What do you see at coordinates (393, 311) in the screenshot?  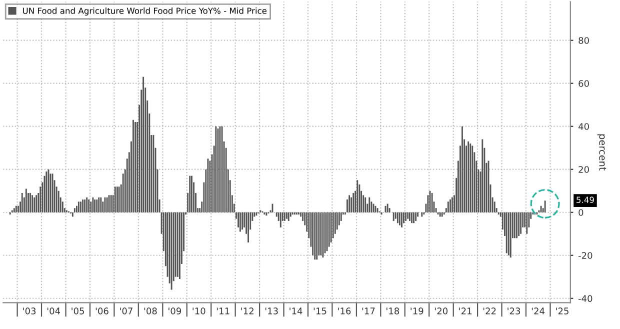 I see `x-tick-label: '18` at bounding box center [393, 311].